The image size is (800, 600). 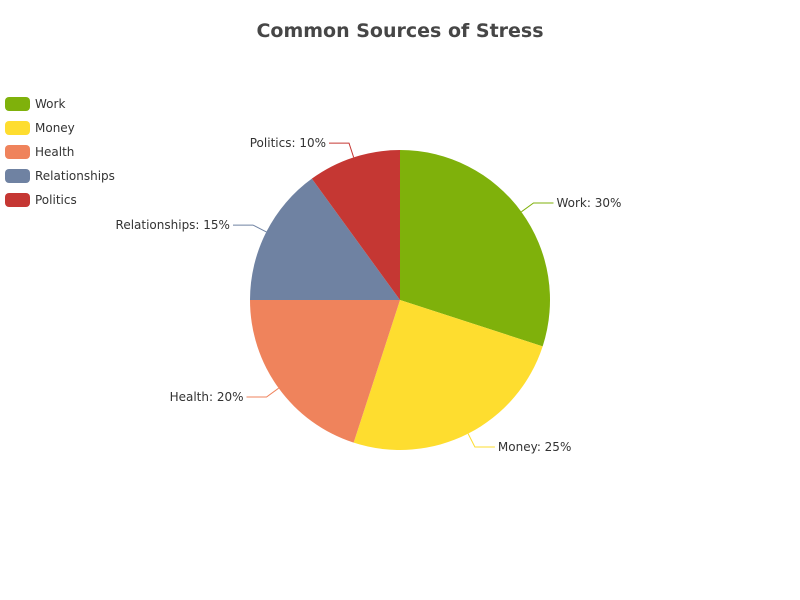 What do you see at coordinates (173, 225) in the screenshot?
I see `data-label-relationships: Relationships: 15%` at bounding box center [173, 225].